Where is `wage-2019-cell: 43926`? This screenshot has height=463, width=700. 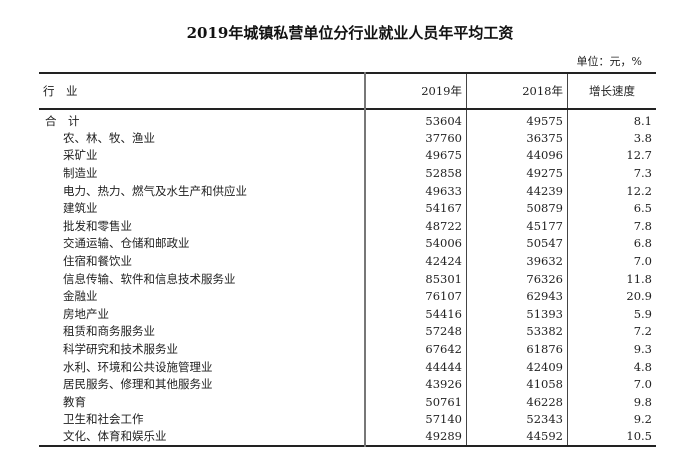
wage-2019-cell: 43926 is located at coordinates (416, 384).